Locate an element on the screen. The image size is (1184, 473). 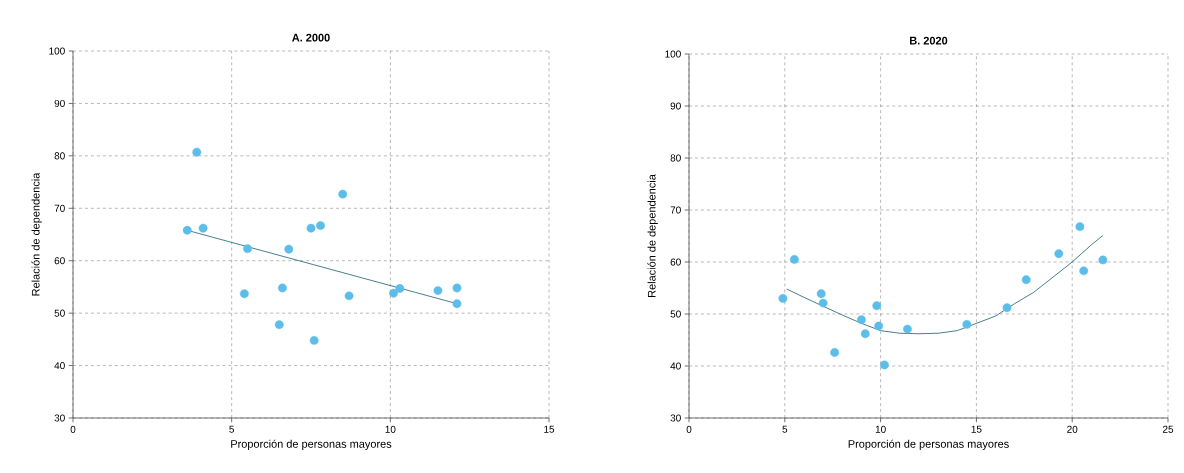
x-tick-label: 25 is located at coordinates (1168, 429).